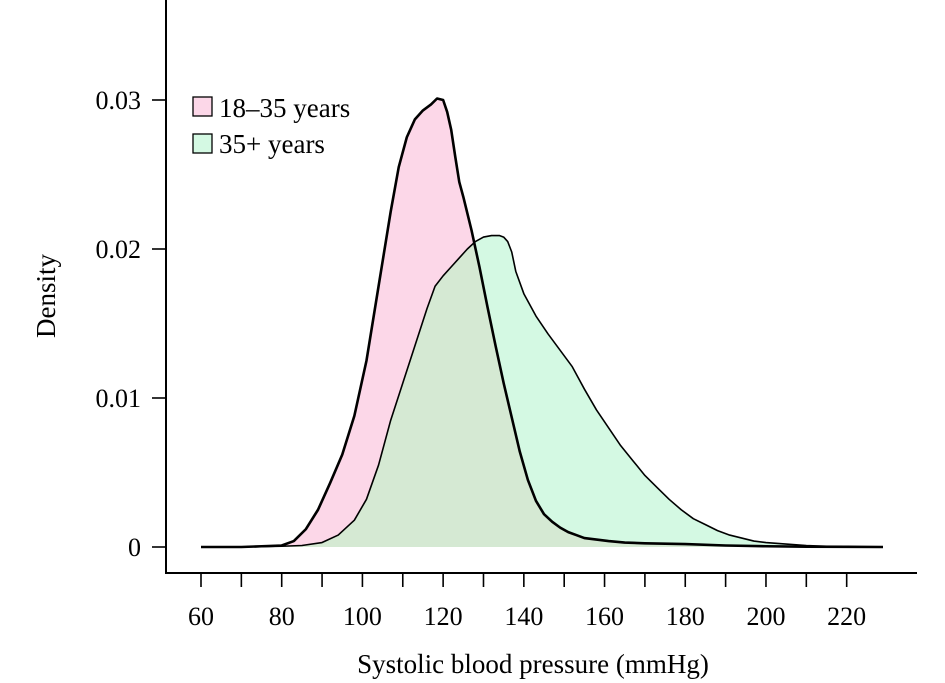  I want to click on x-tick-label: 120, so click(443, 616).